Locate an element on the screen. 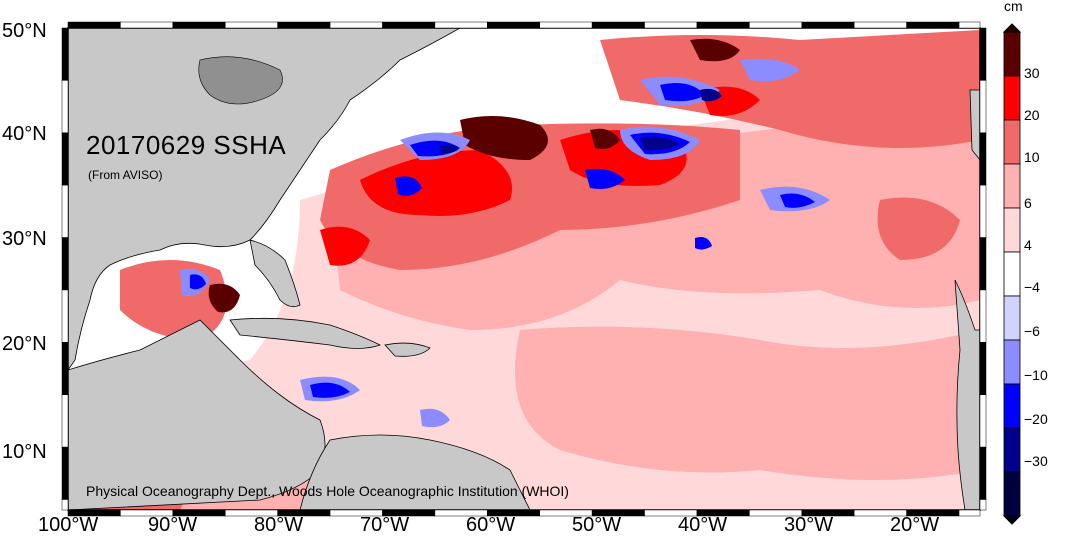 The height and width of the screenshot is (547, 1072). map-subtitle: (From AVISO) is located at coordinates (125, 175).